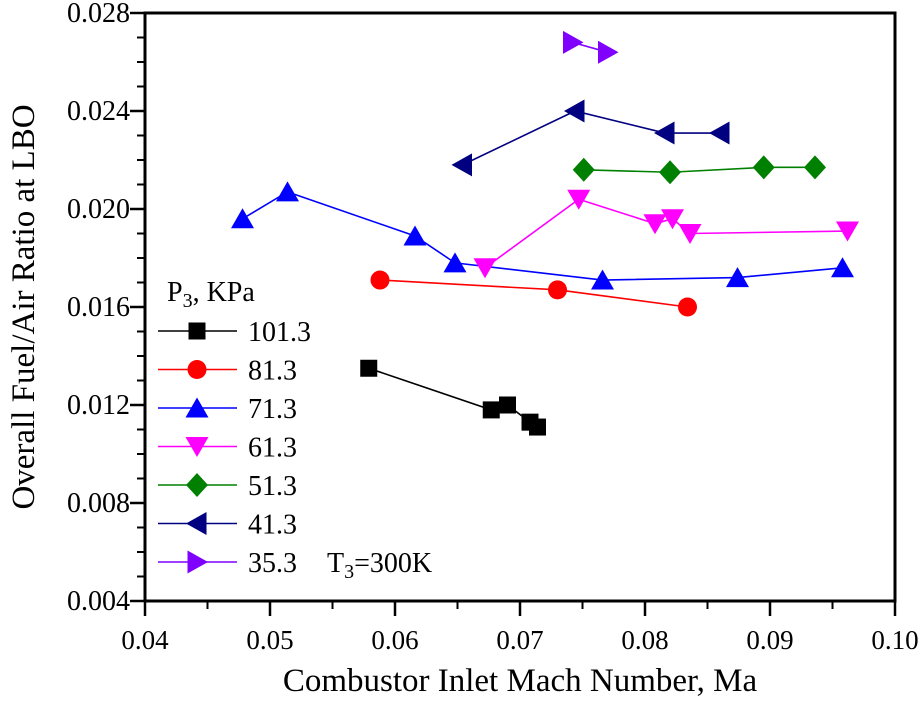  Describe the element at coordinates (379, 565) in the screenshot. I see `legend-note: T3​=300K` at that location.